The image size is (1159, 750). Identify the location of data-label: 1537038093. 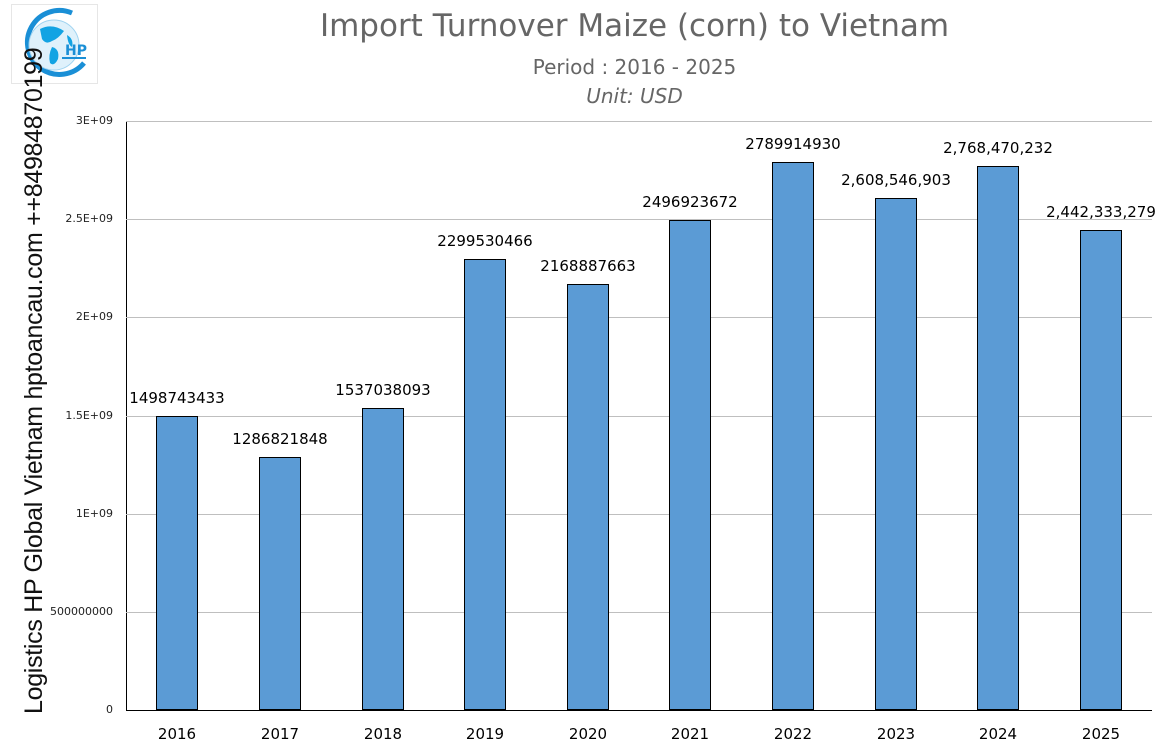
(383, 390).